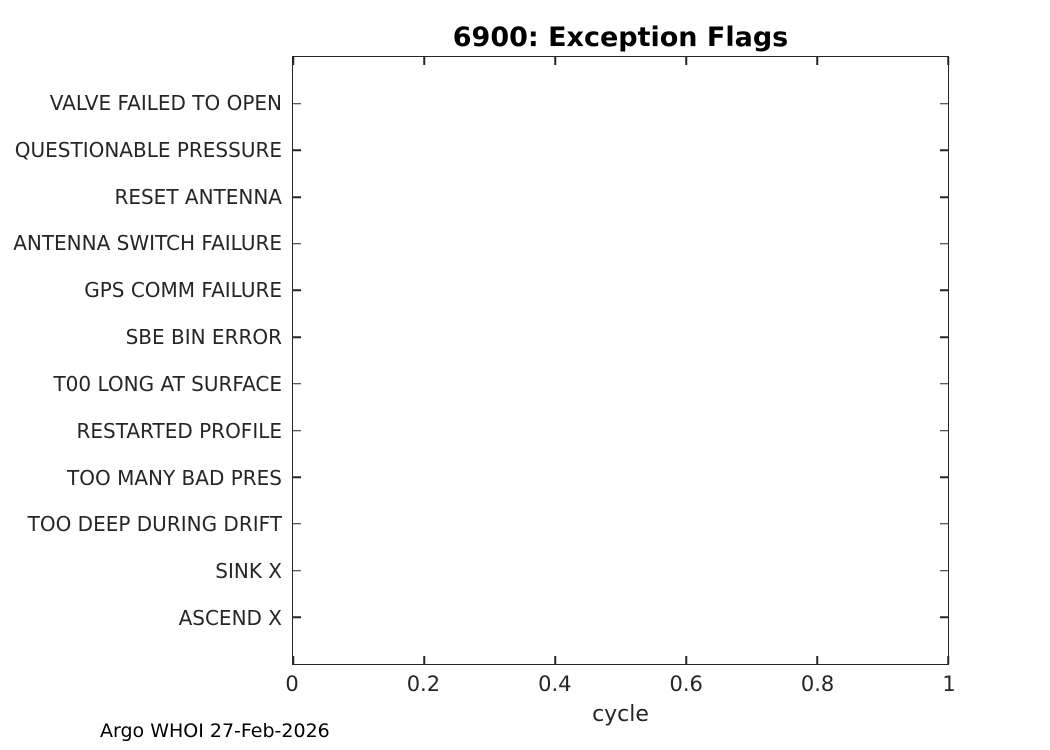 The height and width of the screenshot is (750, 1050). I want to click on x-tick-label: 0, so click(292, 684).